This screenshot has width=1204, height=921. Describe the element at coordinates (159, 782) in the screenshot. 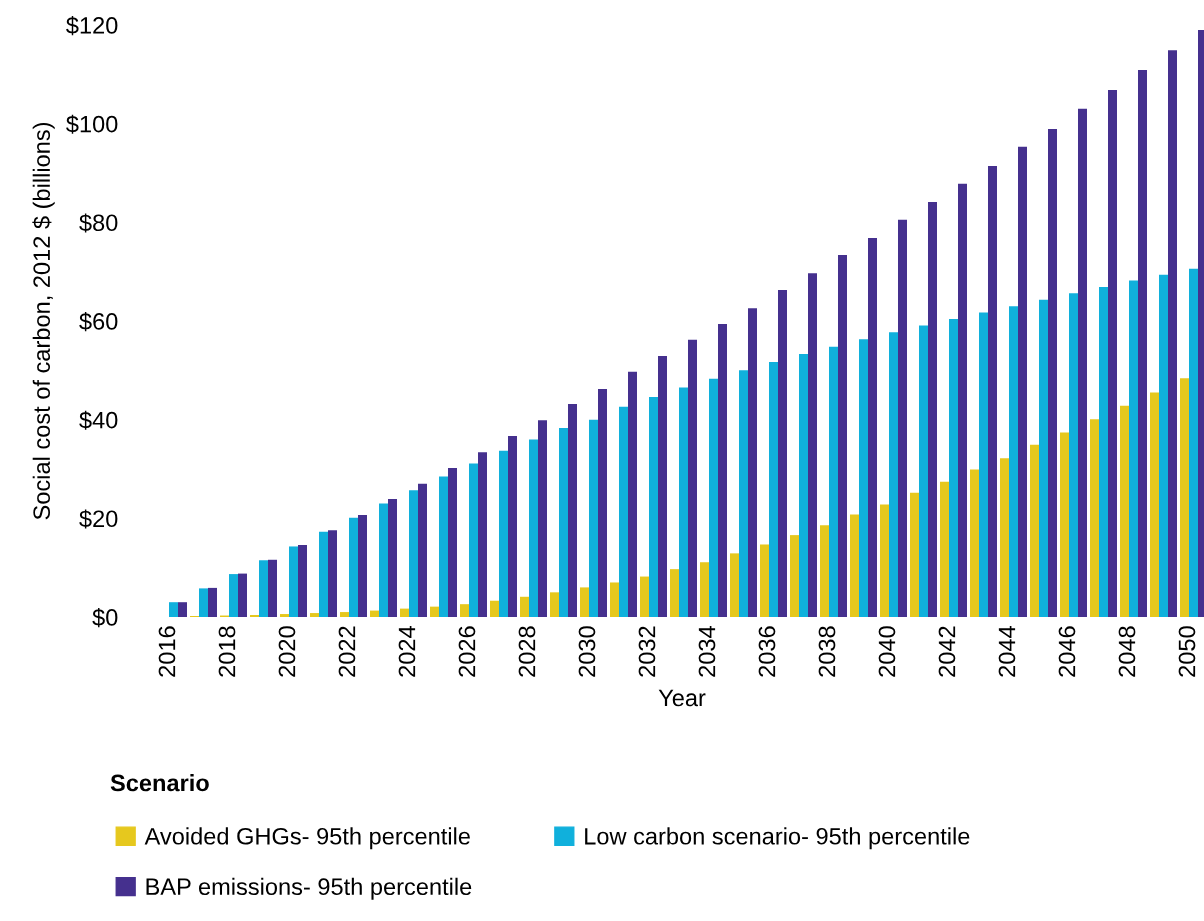

I see `legend-title: Scenario` at that location.